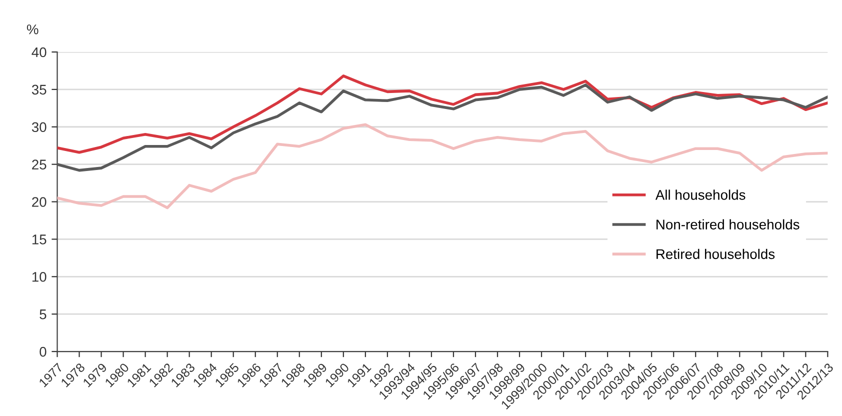 The height and width of the screenshot is (416, 842). What do you see at coordinates (43, 315) in the screenshot?
I see `y-tick-label: 5` at bounding box center [43, 315].